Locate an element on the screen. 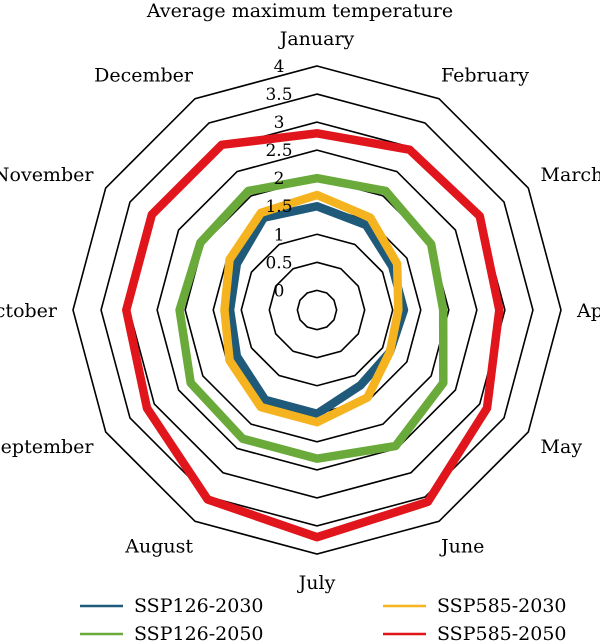 This screenshot has height=644, width=600. tick-label: 1.5 is located at coordinates (278, 207).